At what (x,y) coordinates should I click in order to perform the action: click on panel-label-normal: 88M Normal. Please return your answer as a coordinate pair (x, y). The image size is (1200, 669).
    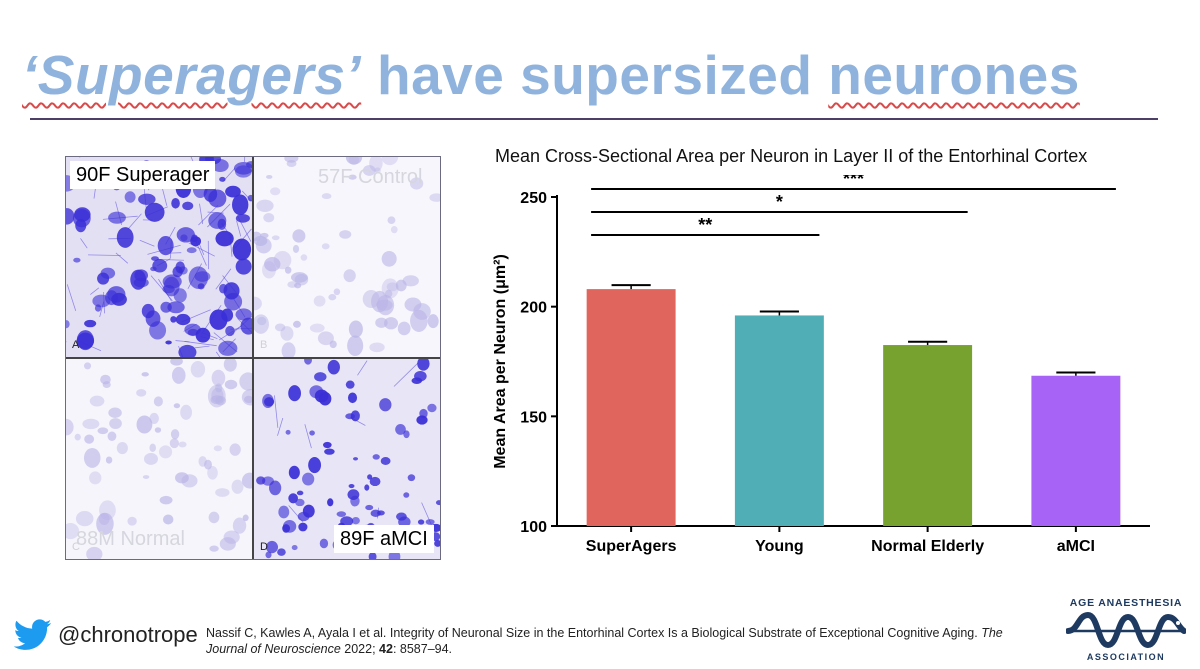
    Looking at the image, I should click on (130, 539).